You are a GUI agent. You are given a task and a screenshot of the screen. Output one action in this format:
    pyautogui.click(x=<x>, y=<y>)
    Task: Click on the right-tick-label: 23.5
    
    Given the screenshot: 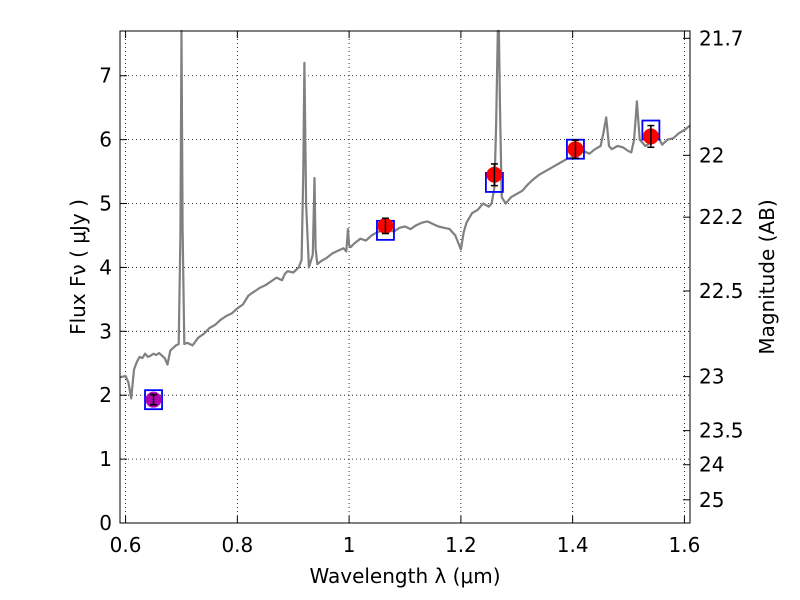 What is the action you would take?
    pyautogui.click(x=721, y=431)
    